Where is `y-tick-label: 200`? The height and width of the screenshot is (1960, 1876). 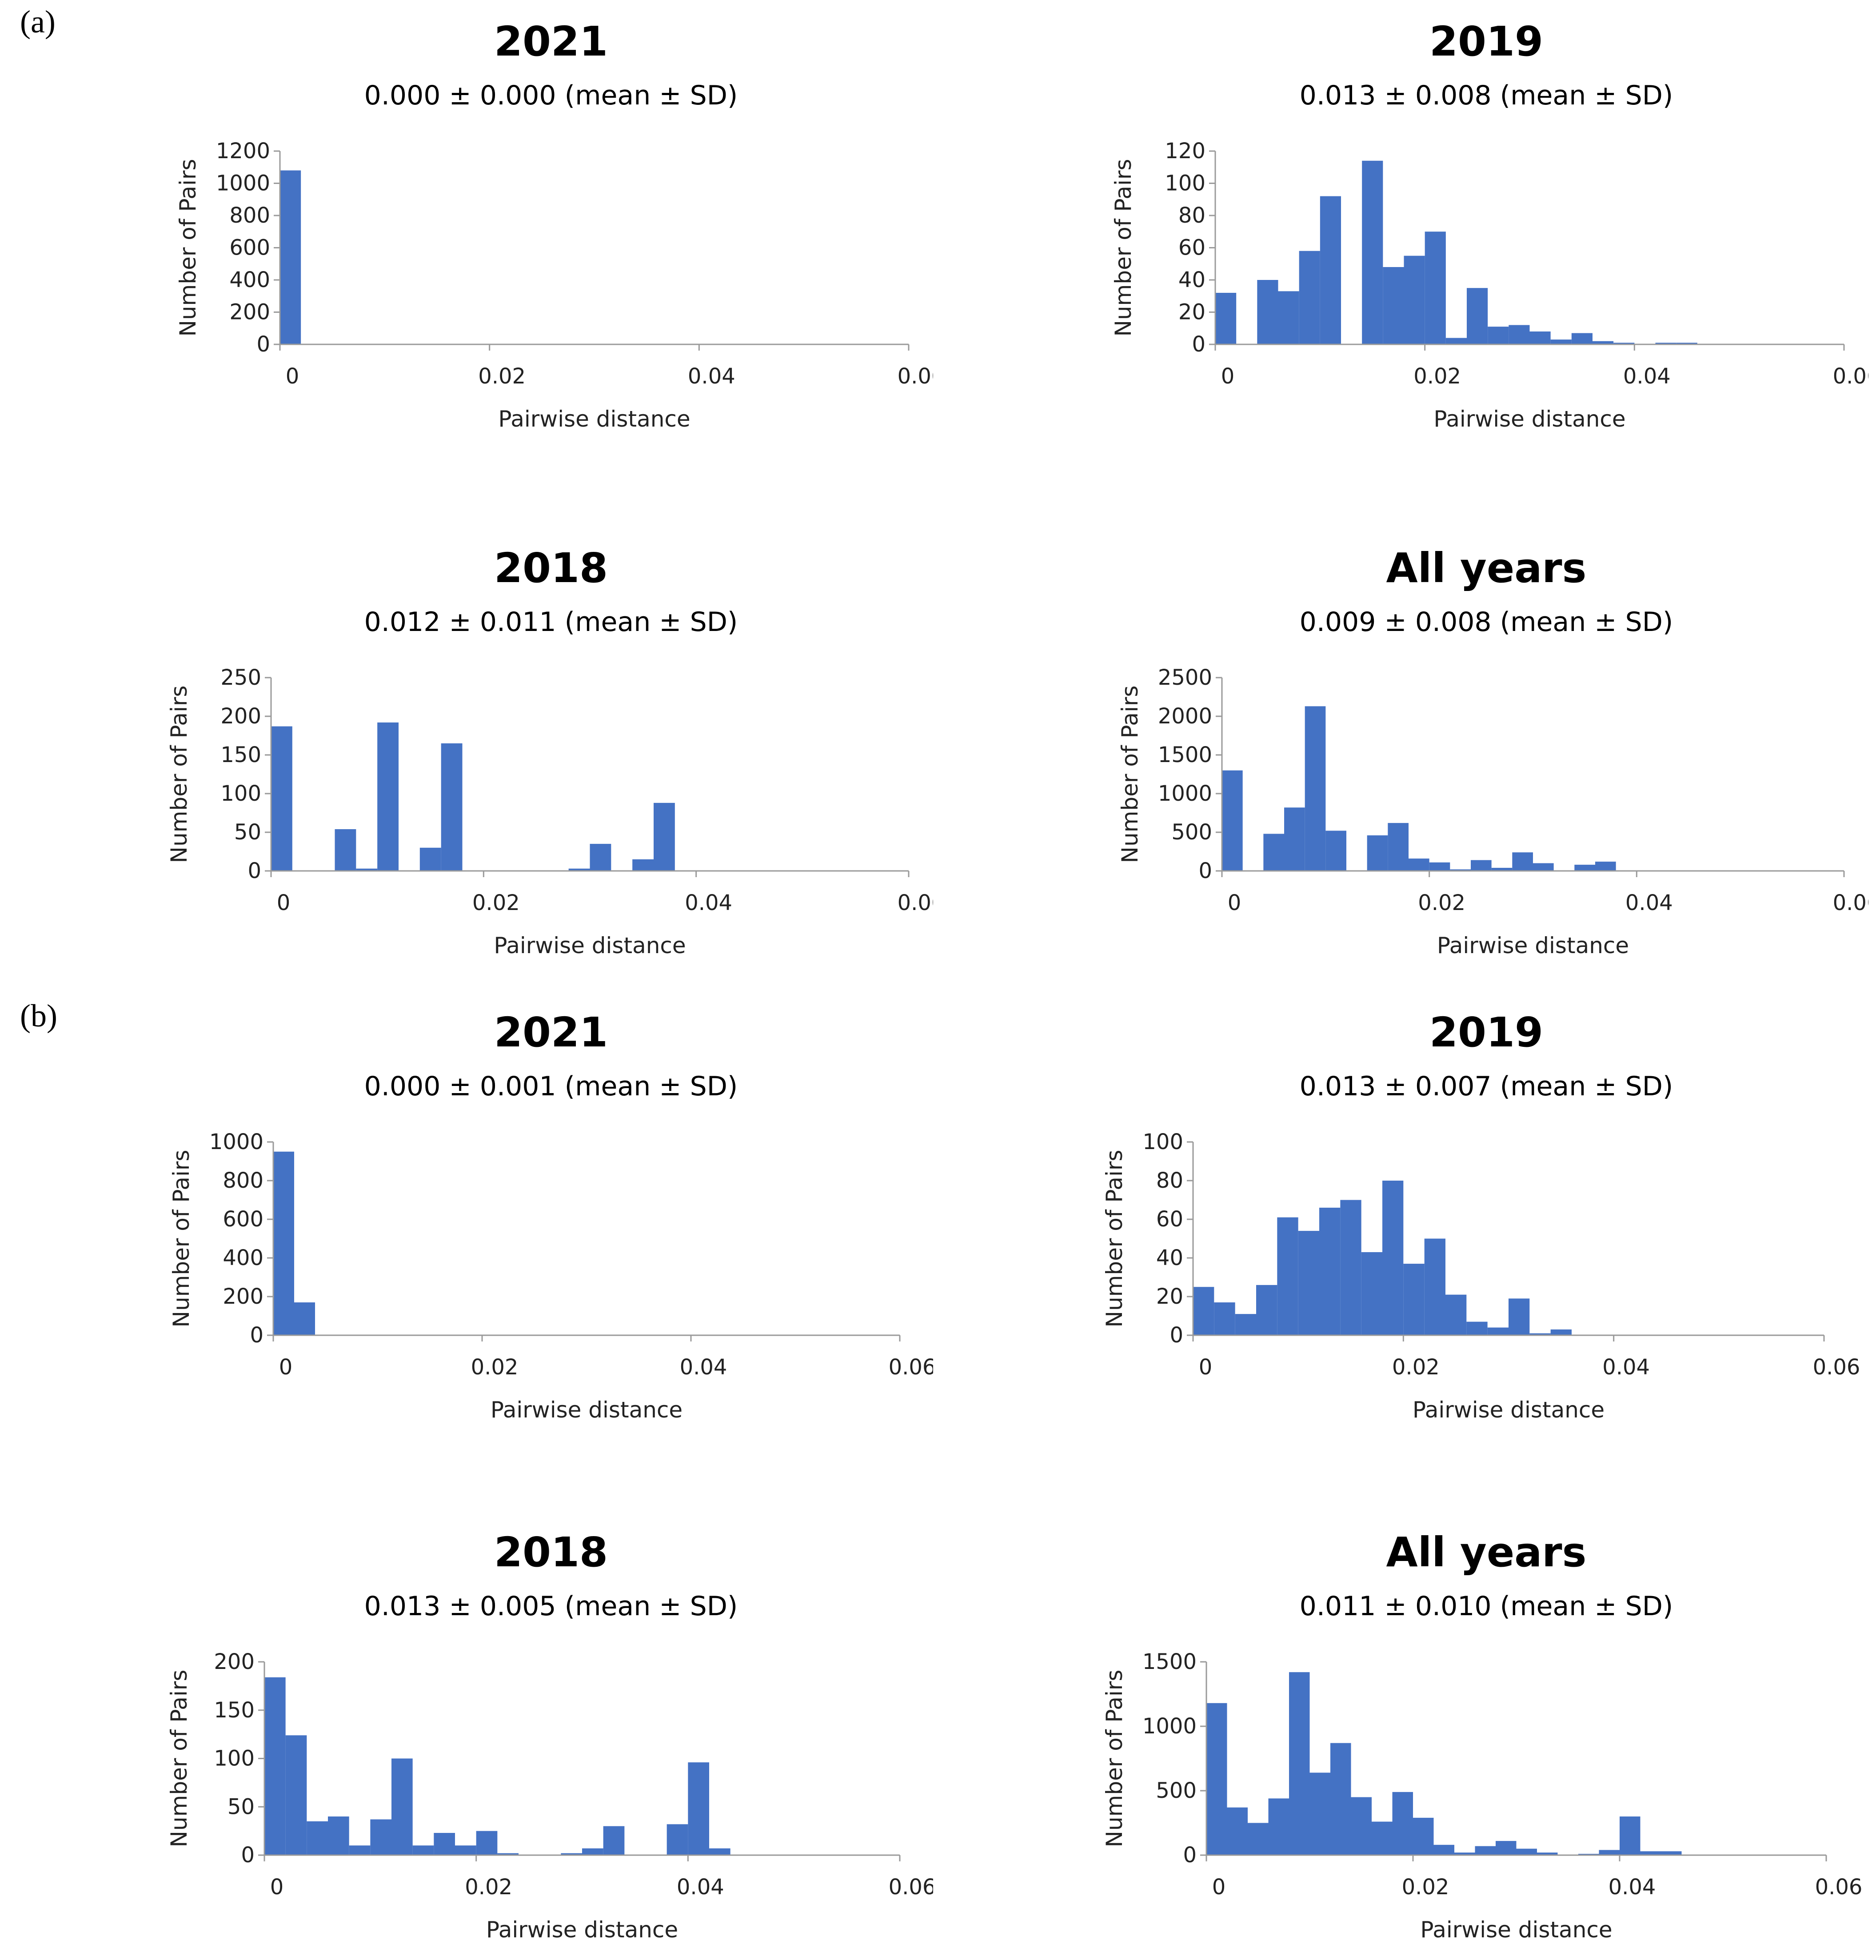
y-tick-label: 200 is located at coordinates (243, 1296).